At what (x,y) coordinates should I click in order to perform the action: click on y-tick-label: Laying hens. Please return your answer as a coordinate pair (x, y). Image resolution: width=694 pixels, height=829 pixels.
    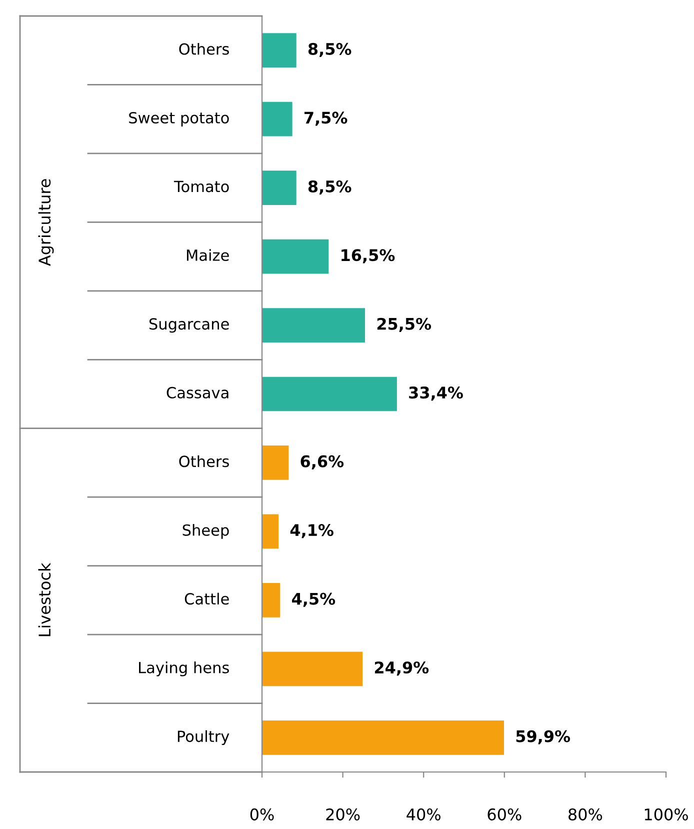
    Looking at the image, I should click on (184, 669).